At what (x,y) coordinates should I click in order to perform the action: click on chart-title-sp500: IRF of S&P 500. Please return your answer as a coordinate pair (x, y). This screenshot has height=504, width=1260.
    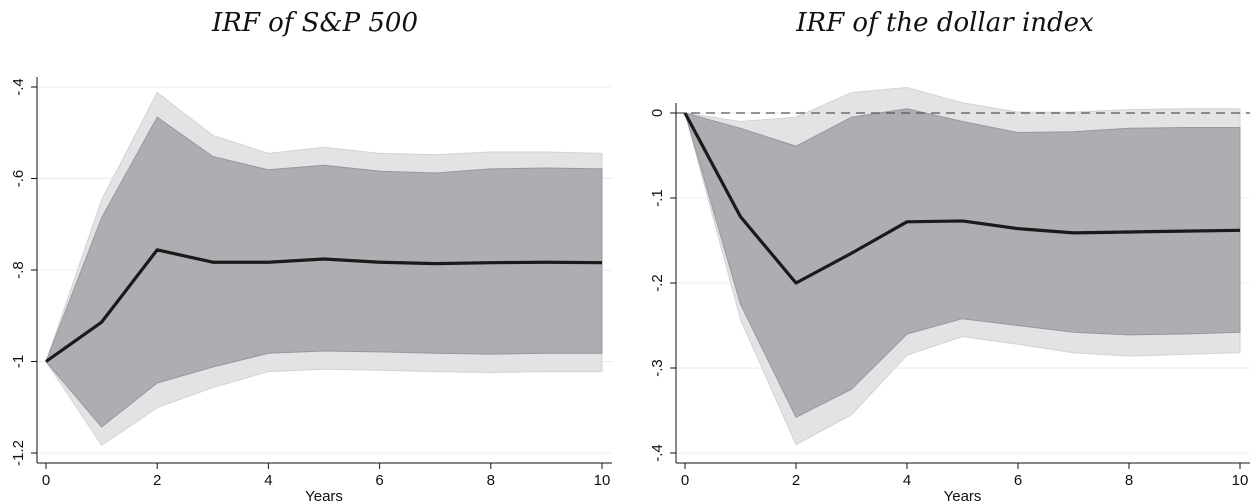
    Looking at the image, I should click on (315, 23).